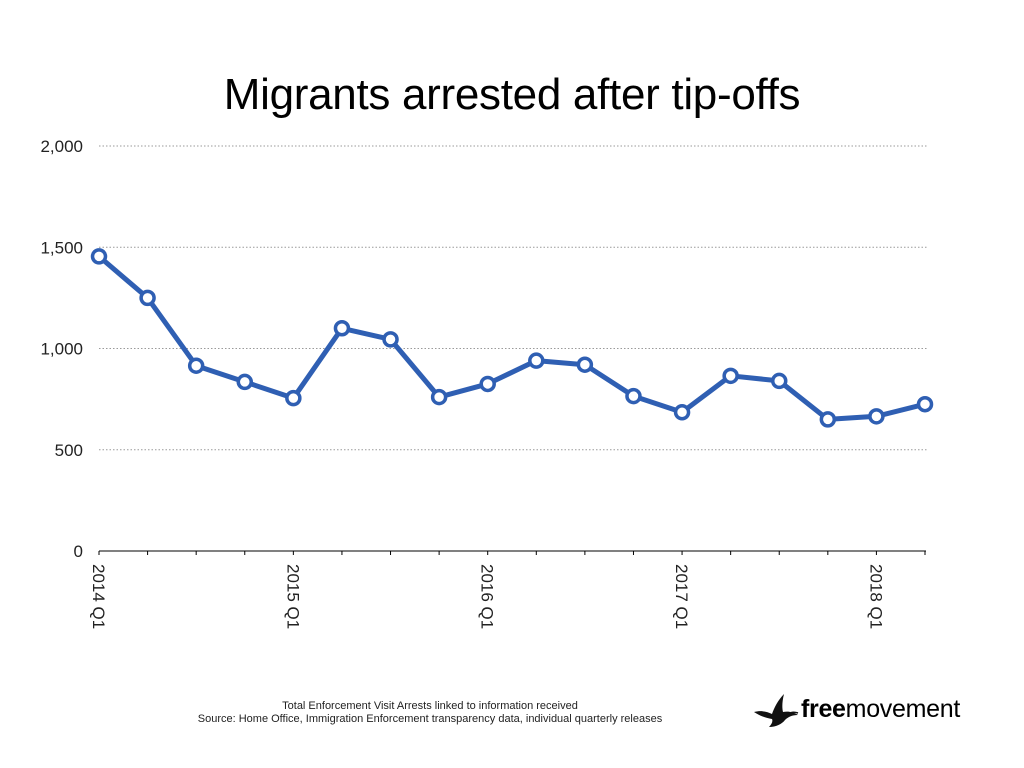 The image size is (1024, 768). Describe the element at coordinates (69, 450) in the screenshot. I see `y-tick-label: 500` at that location.